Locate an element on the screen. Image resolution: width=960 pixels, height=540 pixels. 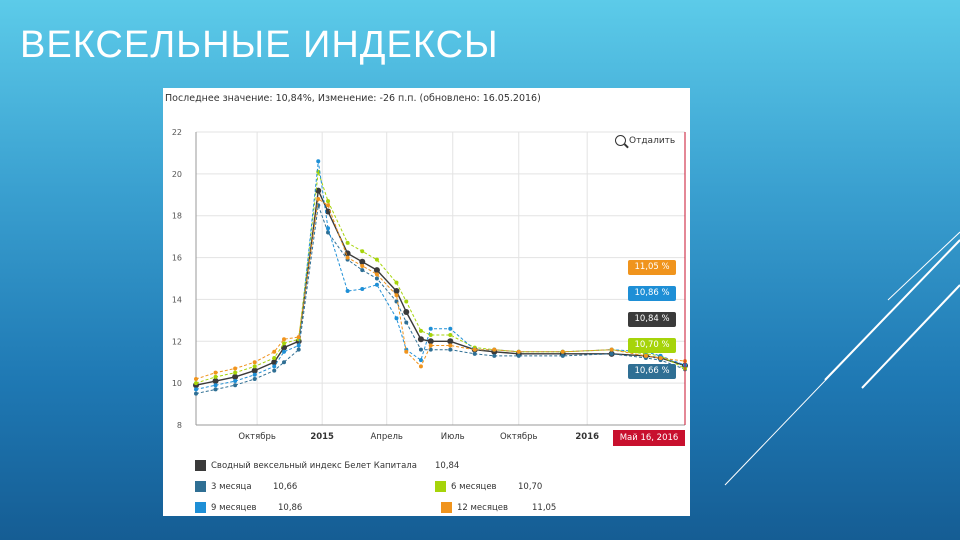
legend-item-3-months: 3 месяца is located at coordinates (223, 486).